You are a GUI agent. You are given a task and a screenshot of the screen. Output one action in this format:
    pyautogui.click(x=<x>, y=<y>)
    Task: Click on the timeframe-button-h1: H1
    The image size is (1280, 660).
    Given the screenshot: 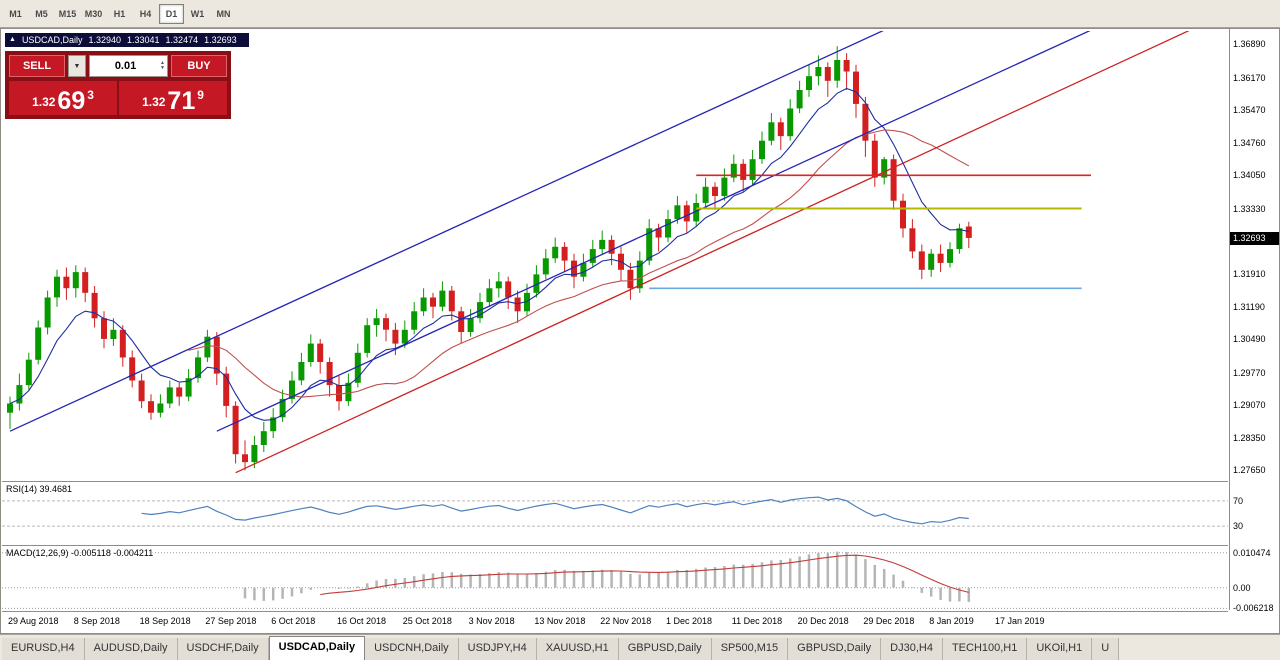 What is the action you would take?
    pyautogui.click(x=119, y=14)
    